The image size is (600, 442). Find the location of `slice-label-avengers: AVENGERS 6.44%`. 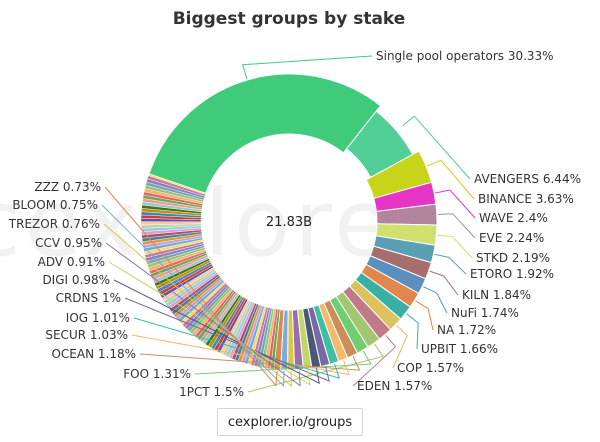

slice-label-avengers: AVENGERS 6.44% is located at coordinates (527, 179).